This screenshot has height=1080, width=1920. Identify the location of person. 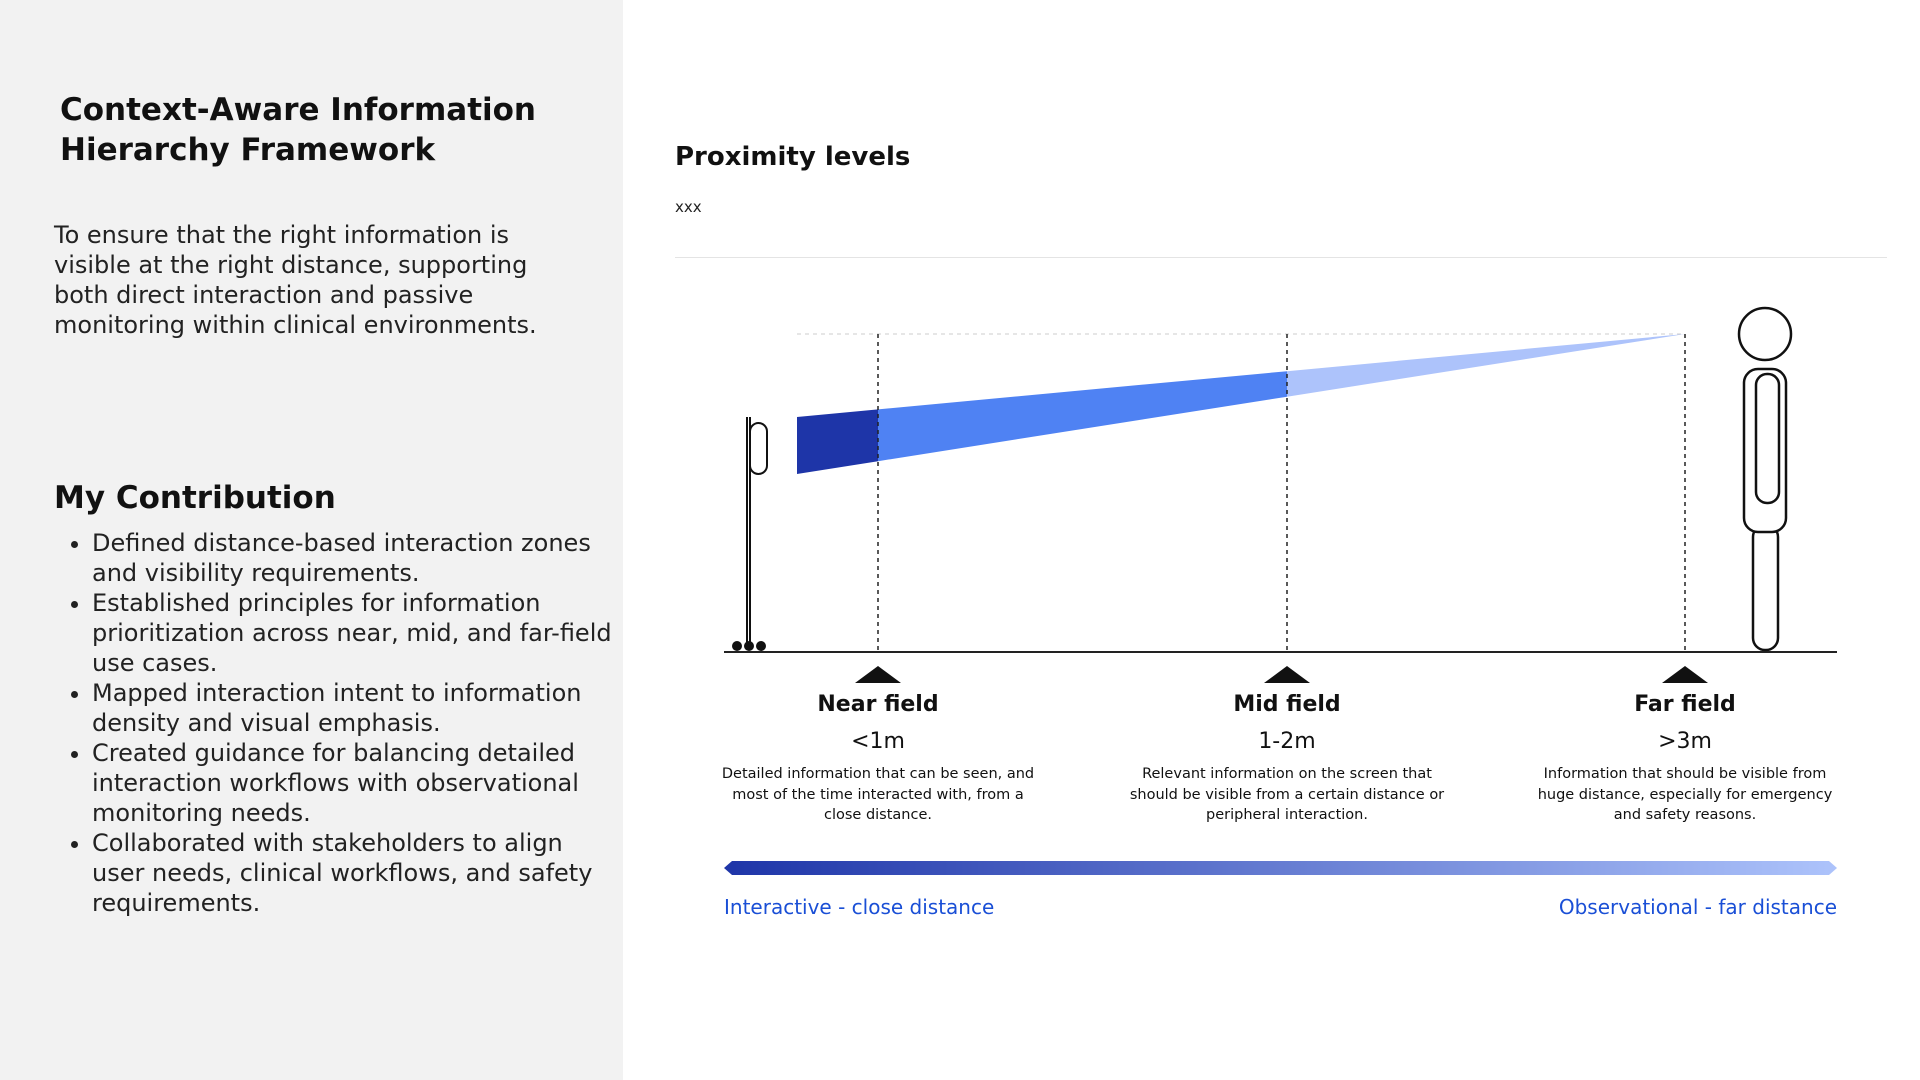
(1765, 479).